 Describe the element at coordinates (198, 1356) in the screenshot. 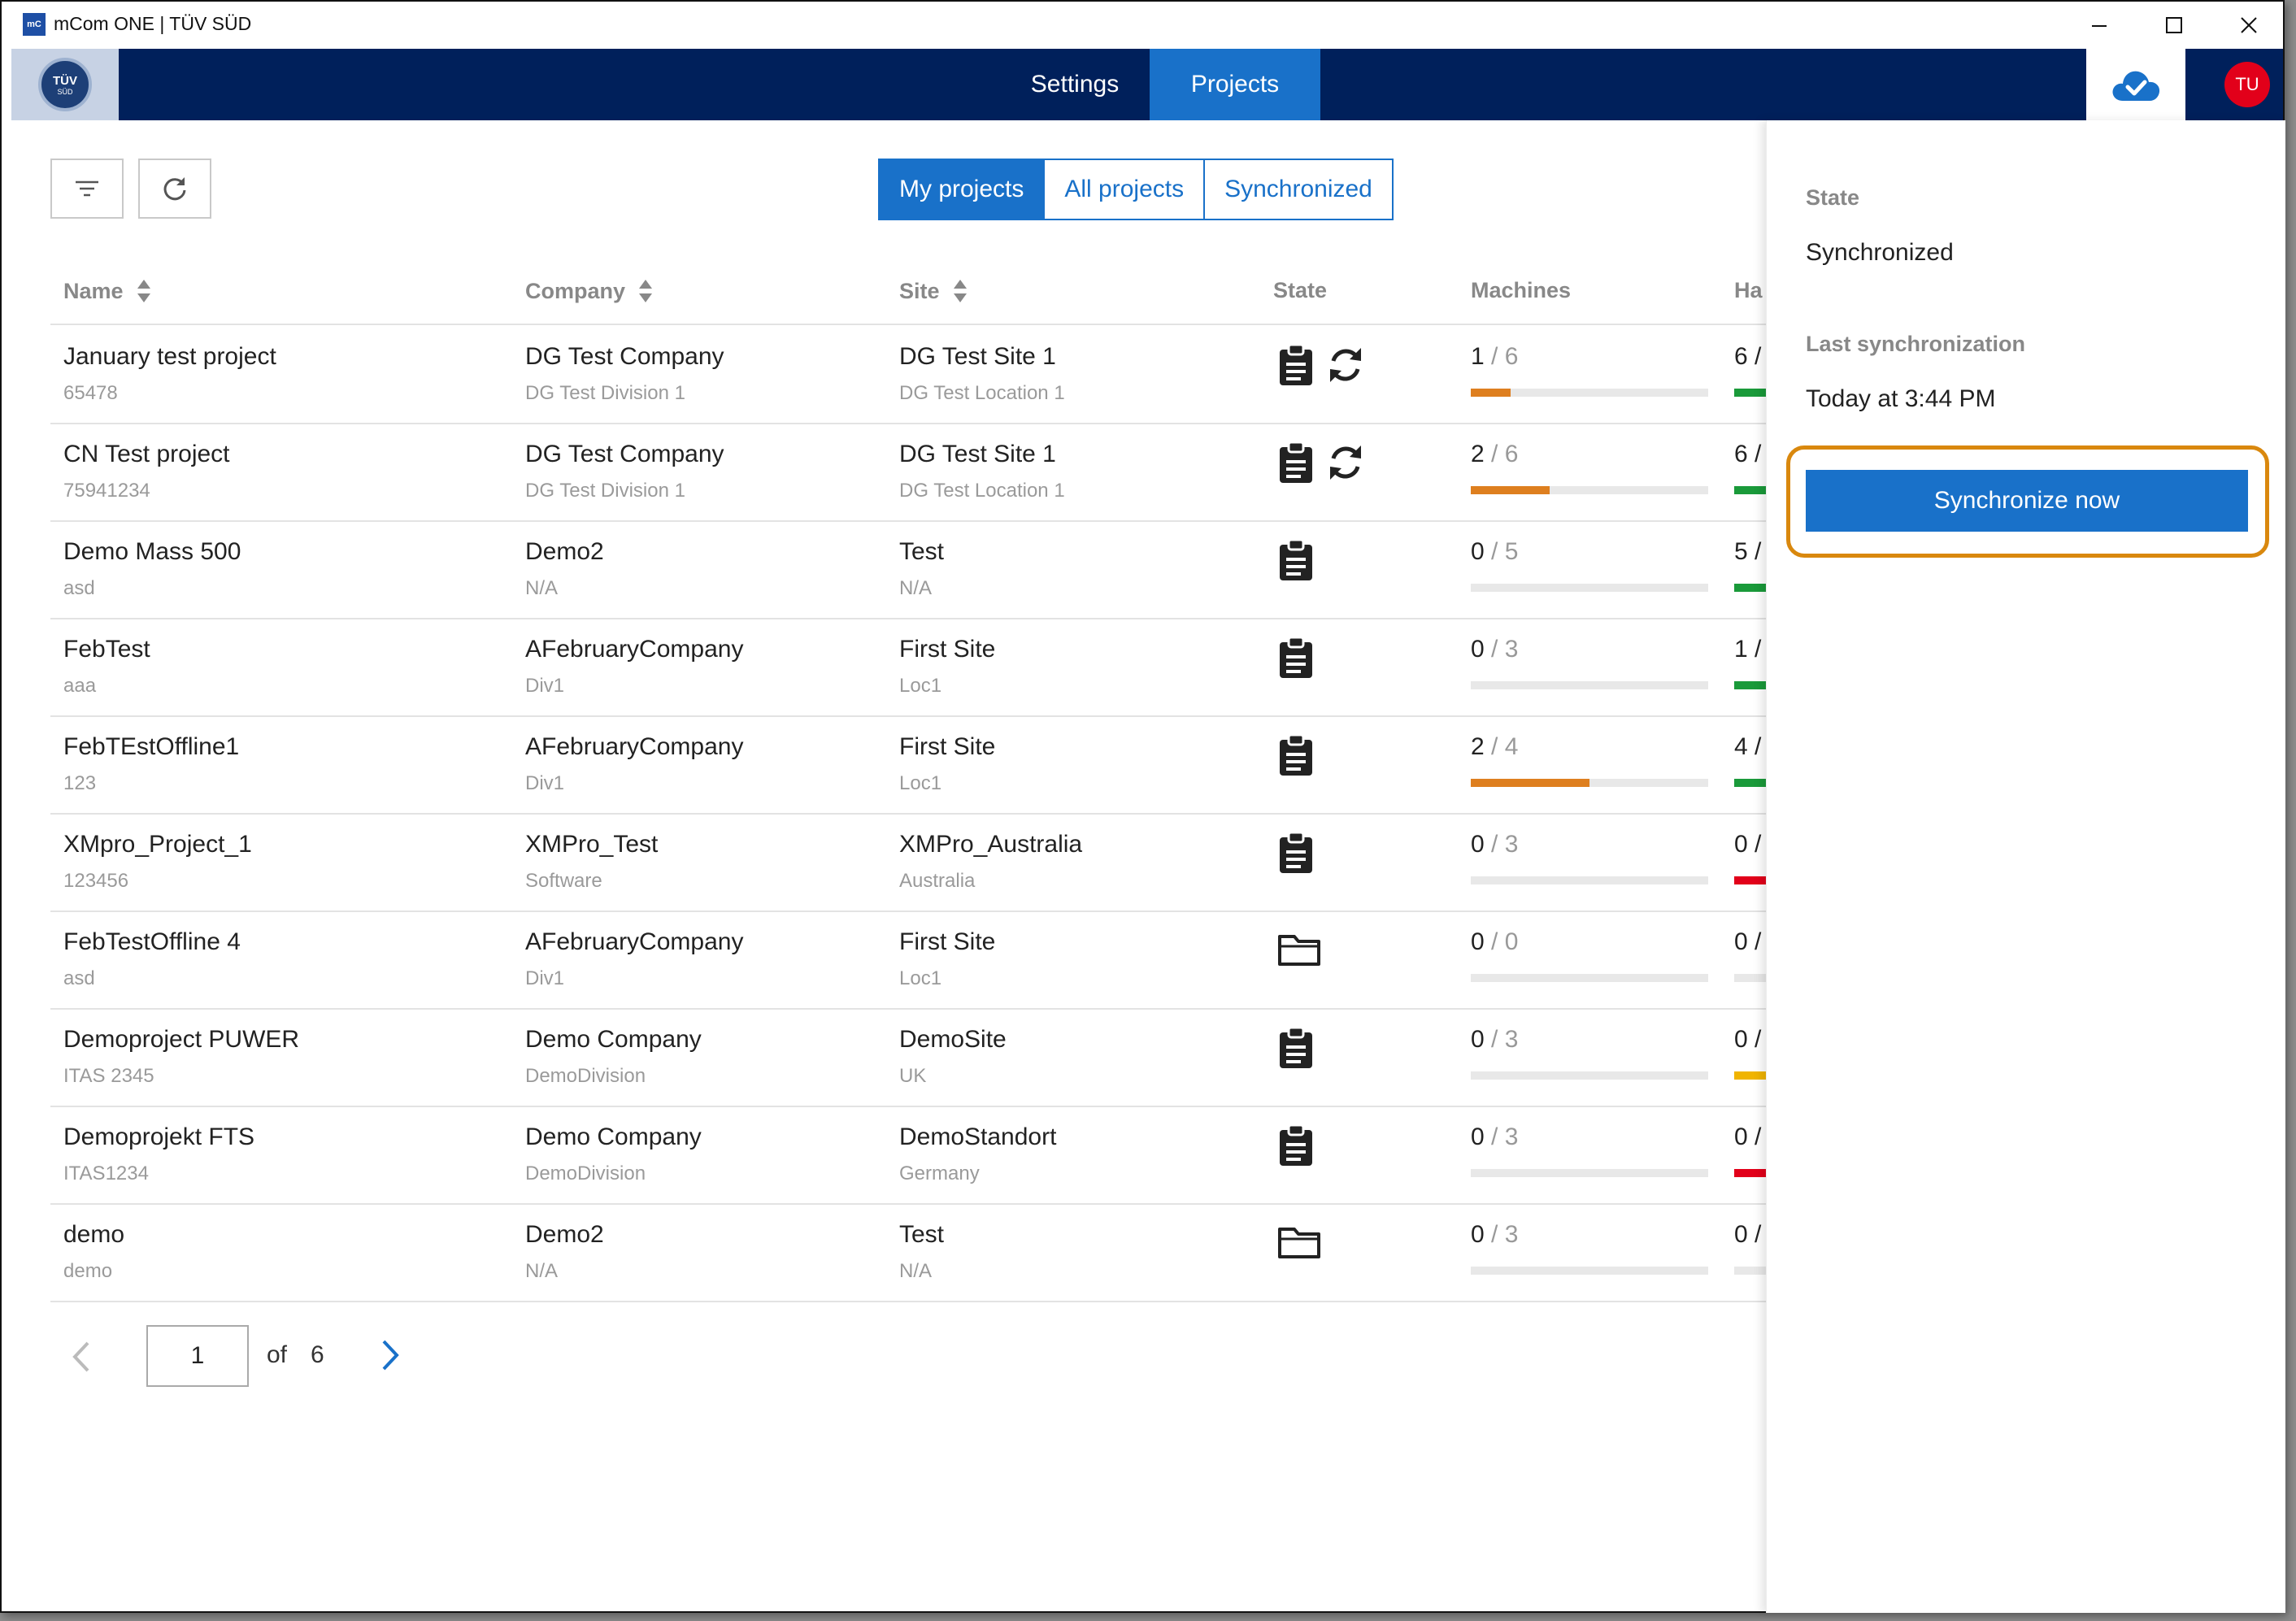

I see `page-number-input` at that location.